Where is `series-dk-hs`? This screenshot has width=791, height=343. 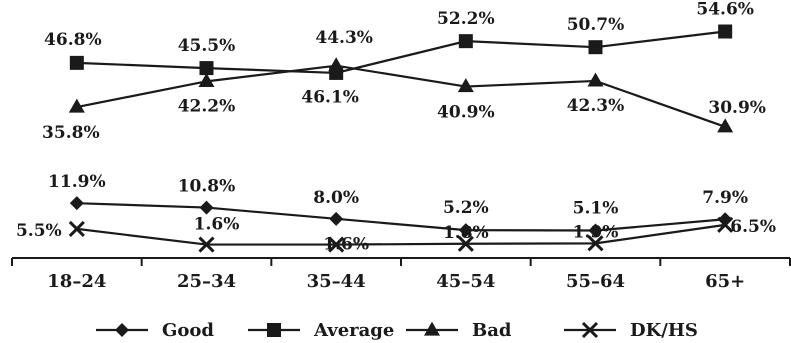 series-dk-hs is located at coordinates (401, 234).